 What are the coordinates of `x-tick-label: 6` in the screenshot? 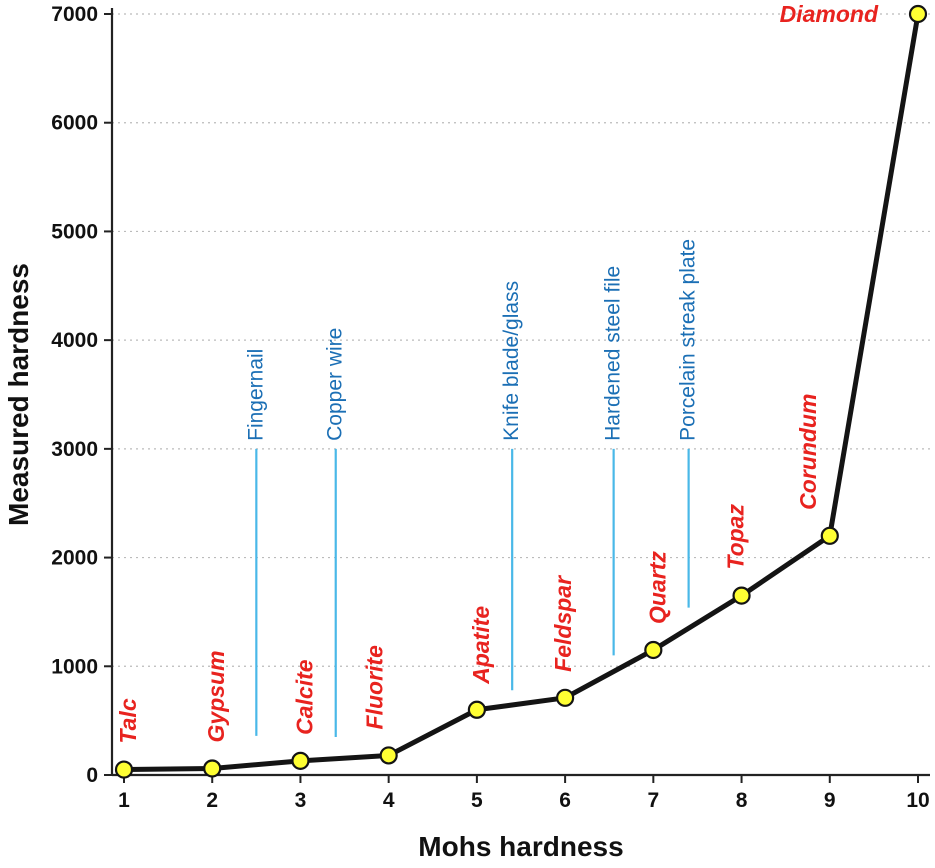 It's located at (565, 800).